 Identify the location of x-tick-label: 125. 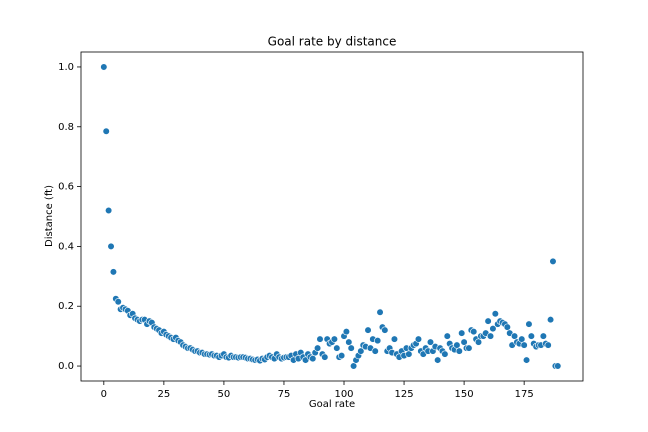
(404, 394).